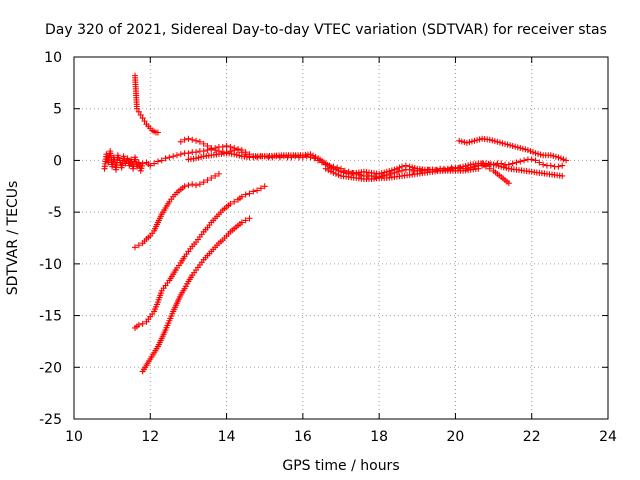  Describe the element at coordinates (513, 149) in the screenshot. I see `series-late-hump` at that location.